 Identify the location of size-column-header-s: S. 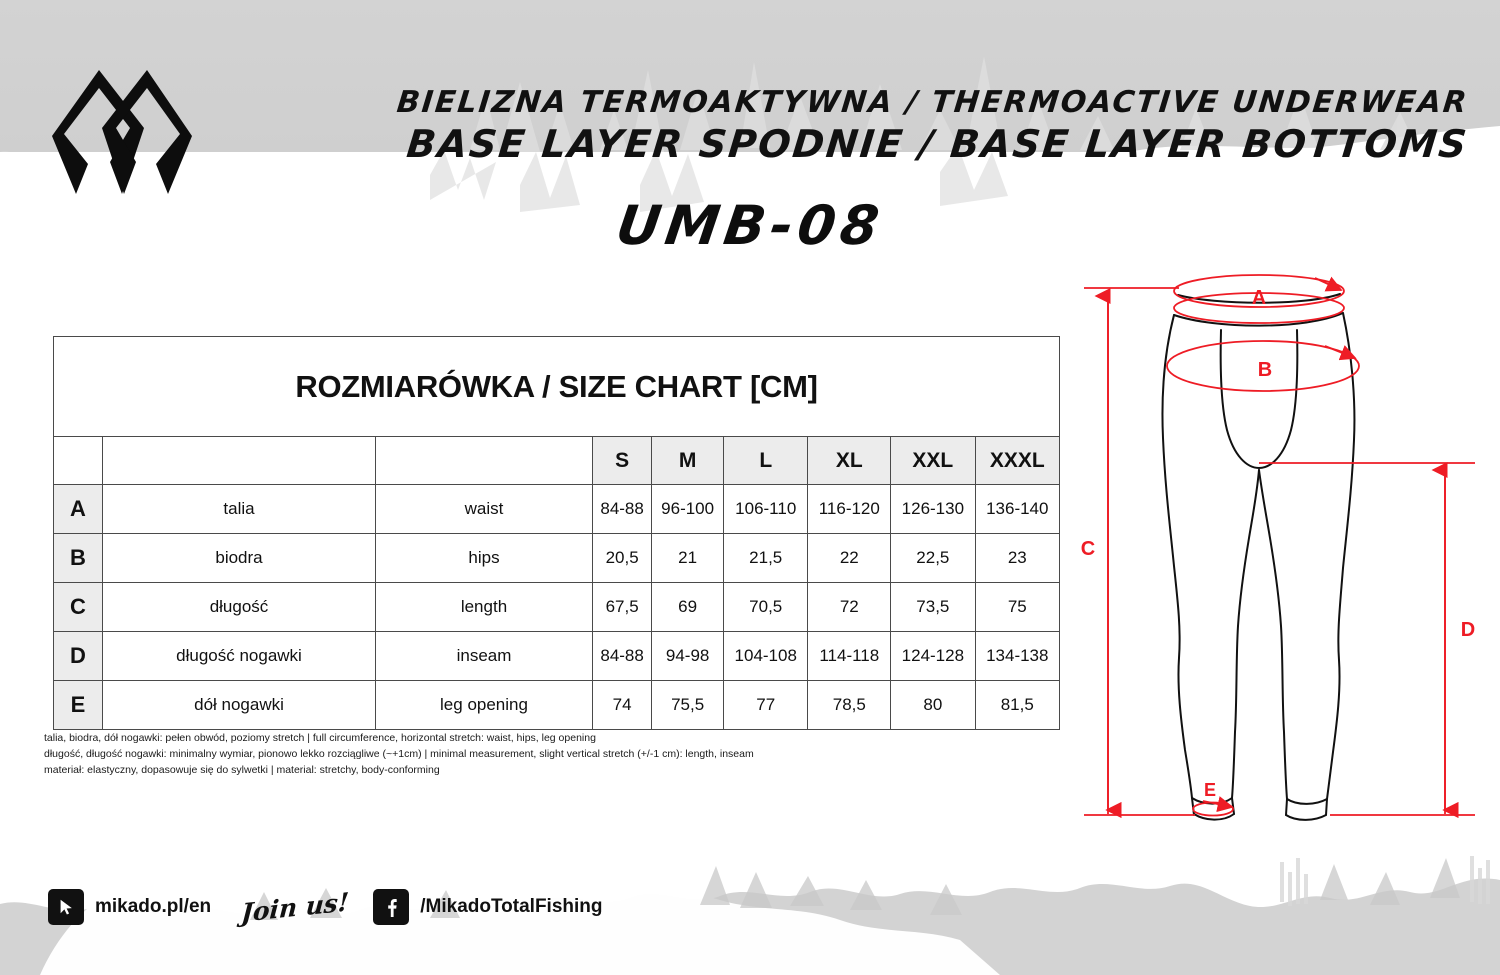
(622, 460).